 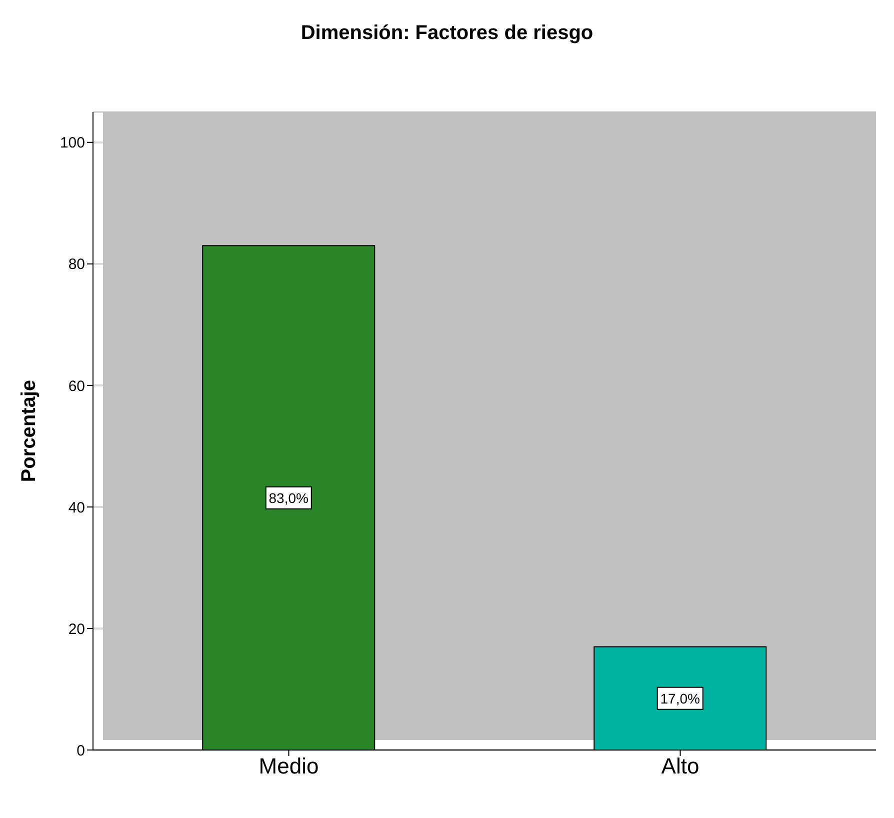 What do you see at coordinates (288, 766) in the screenshot?
I see `x-tick-label: Medio` at bounding box center [288, 766].